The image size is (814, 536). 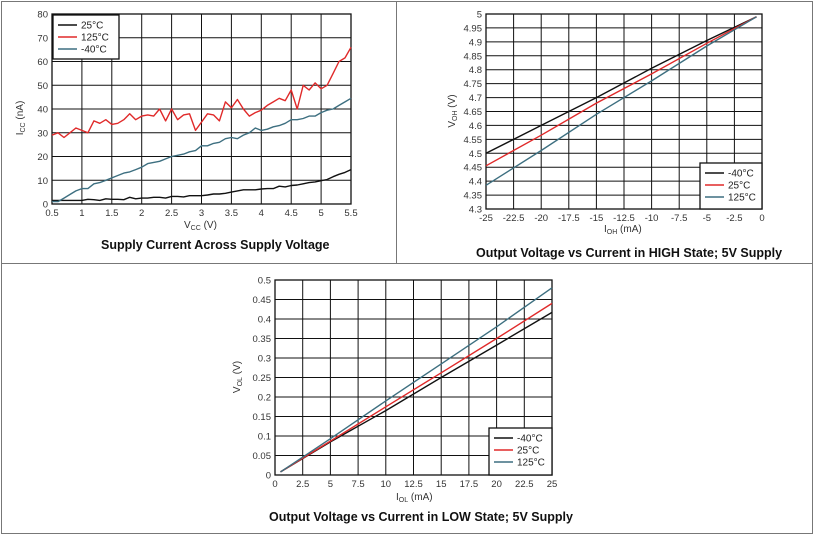 I want to click on y-tick-label: 4.55, so click(x=473, y=140).